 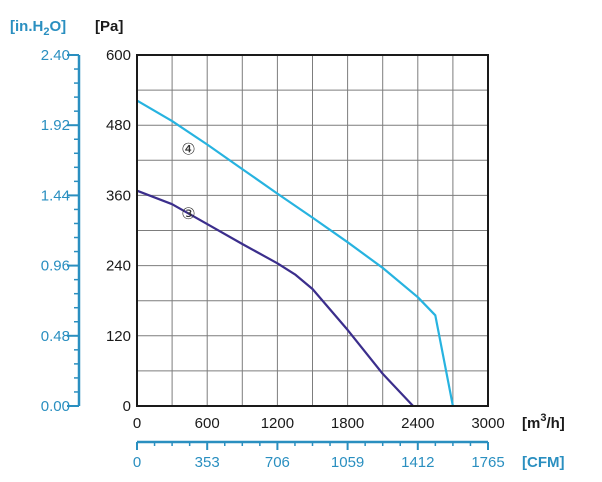 I want to click on y-axis-unit-label: [Pa], so click(x=109, y=26).